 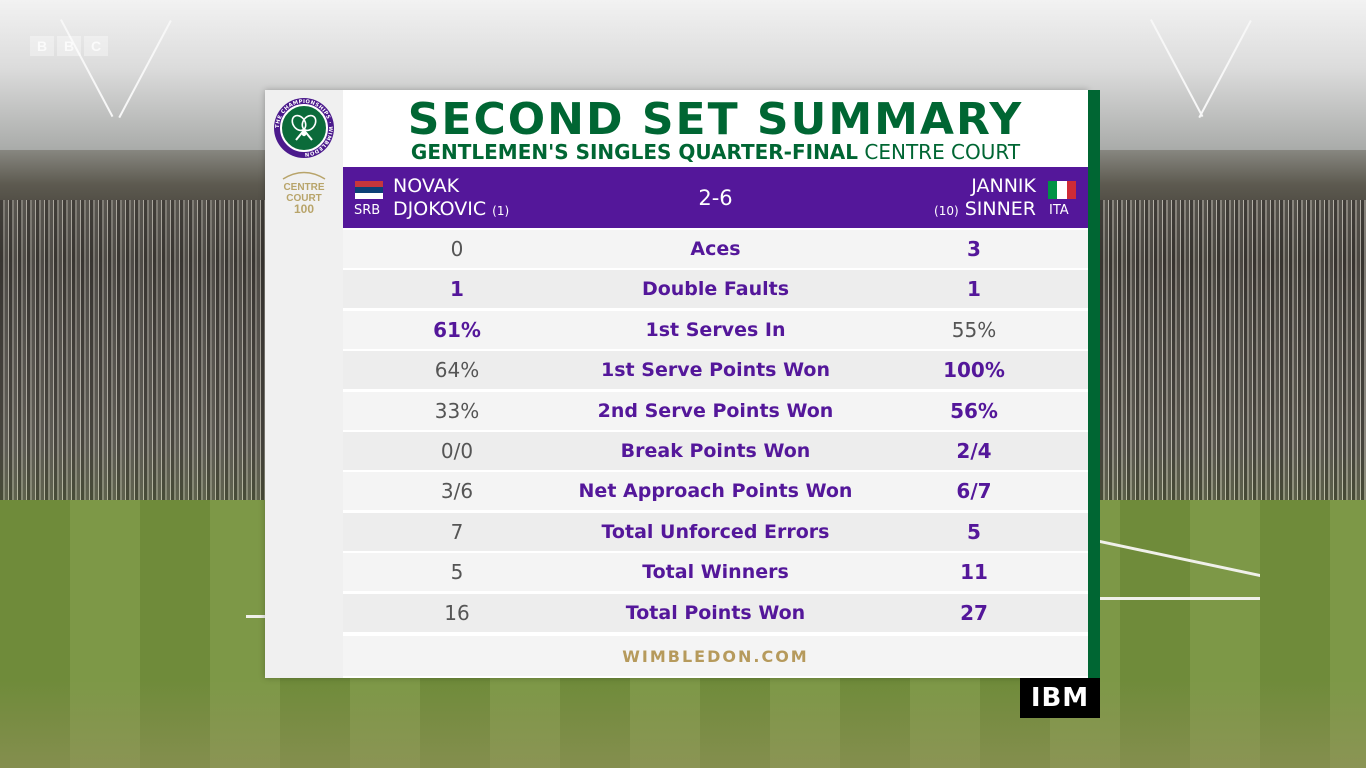 I want to click on stat-row: 0/0 Break Points Won 2/4, so click(x=715, y=450).